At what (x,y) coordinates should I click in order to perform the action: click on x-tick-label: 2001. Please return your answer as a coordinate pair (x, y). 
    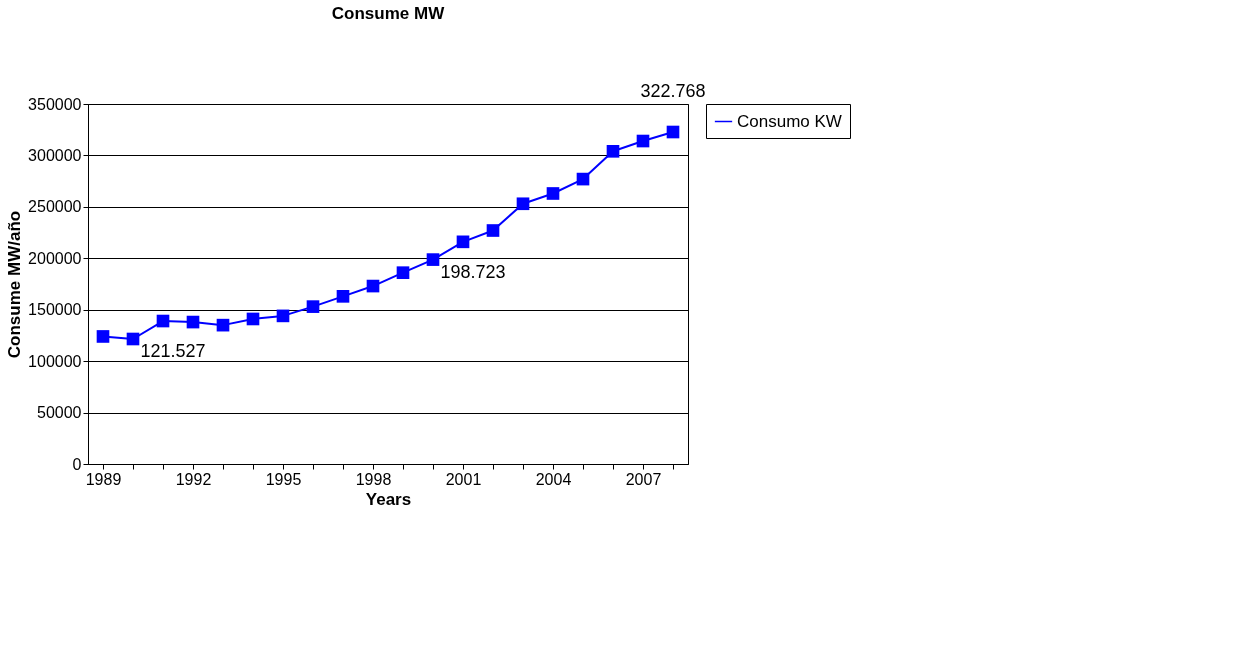
    Looking at the image, I should click on (463, 479).